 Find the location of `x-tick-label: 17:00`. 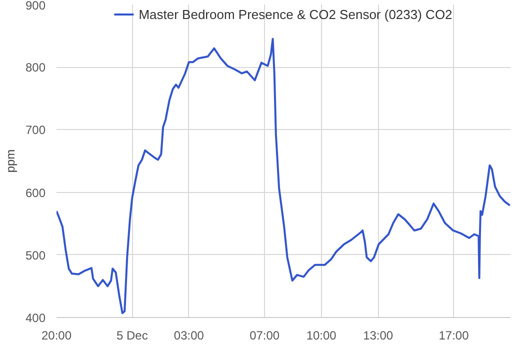

x-tick-label: 17:00 is located at coordinates (454, 335).